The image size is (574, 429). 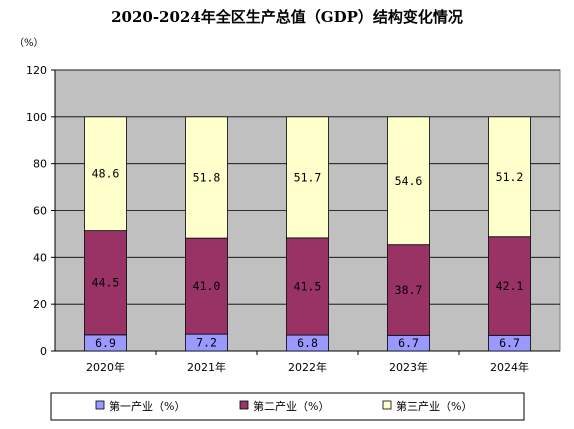 What do you see at coordinates (36, 70) in the screenshot?
I see `y-tick-label: 120` at bounding box center [36, 70].